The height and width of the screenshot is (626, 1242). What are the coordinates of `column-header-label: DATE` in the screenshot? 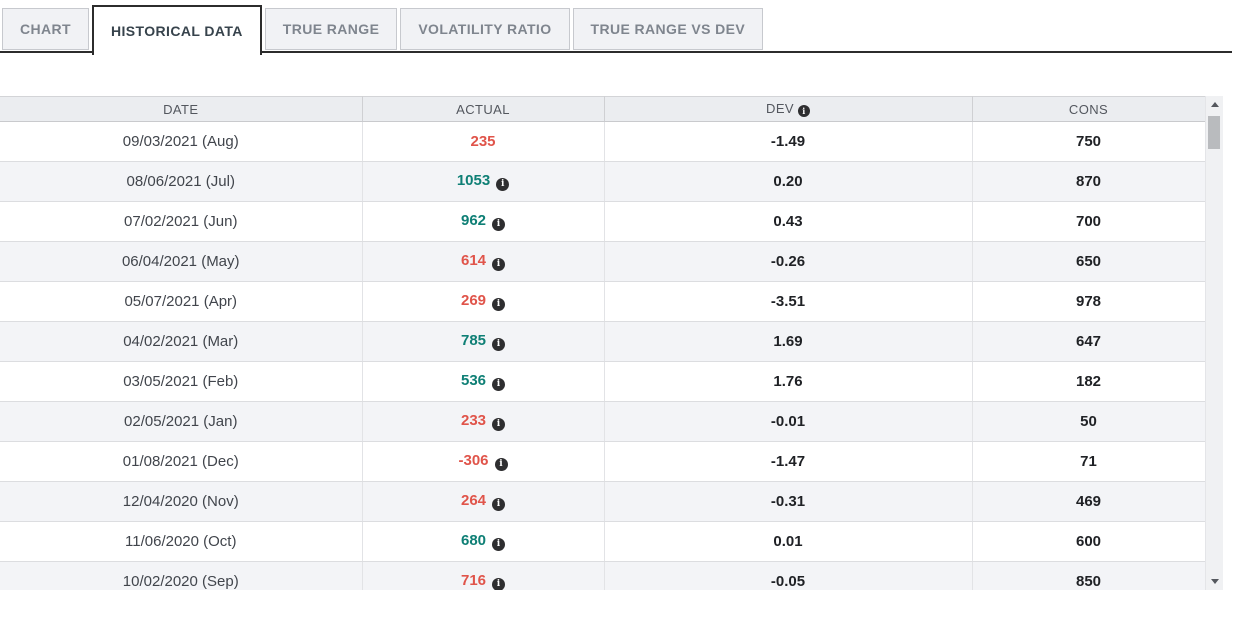 It's located at (181, 109).